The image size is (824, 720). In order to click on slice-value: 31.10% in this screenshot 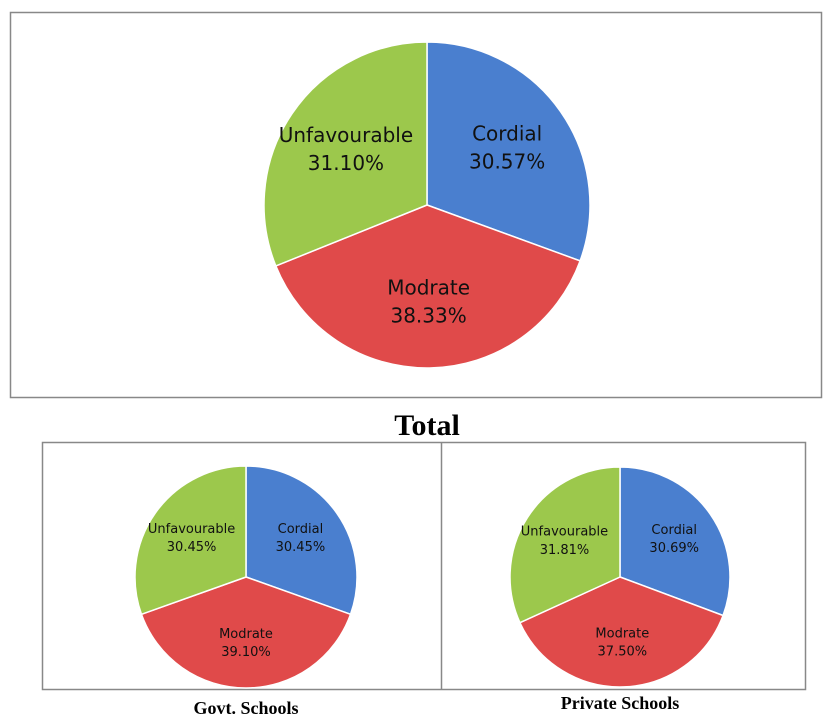, I will do `click(346, 163)`.